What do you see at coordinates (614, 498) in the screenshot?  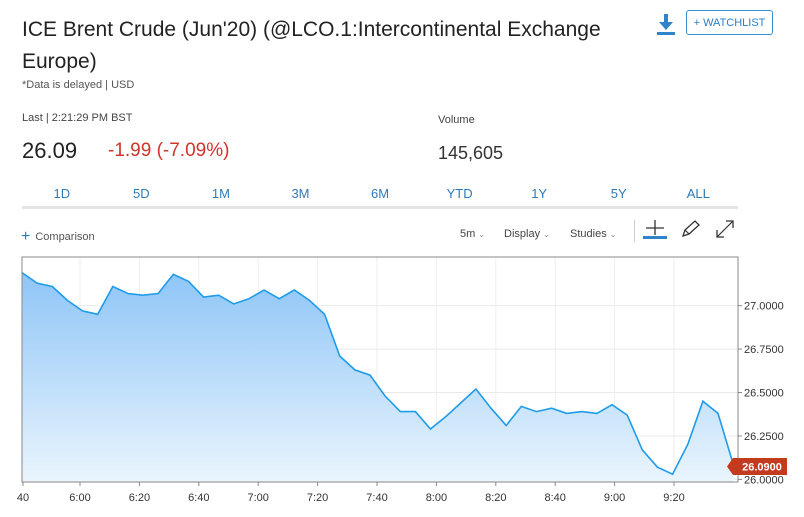 I see `x-tick-label: 9:00` at bounding box center [614, 498].